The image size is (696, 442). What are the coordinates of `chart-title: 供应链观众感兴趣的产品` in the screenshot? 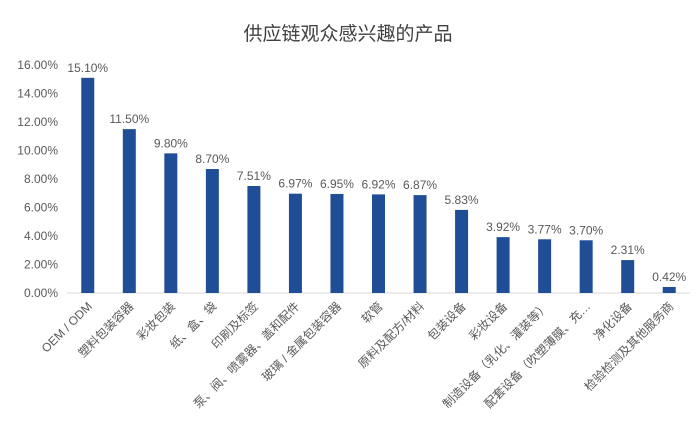 It's located at (347, 34).